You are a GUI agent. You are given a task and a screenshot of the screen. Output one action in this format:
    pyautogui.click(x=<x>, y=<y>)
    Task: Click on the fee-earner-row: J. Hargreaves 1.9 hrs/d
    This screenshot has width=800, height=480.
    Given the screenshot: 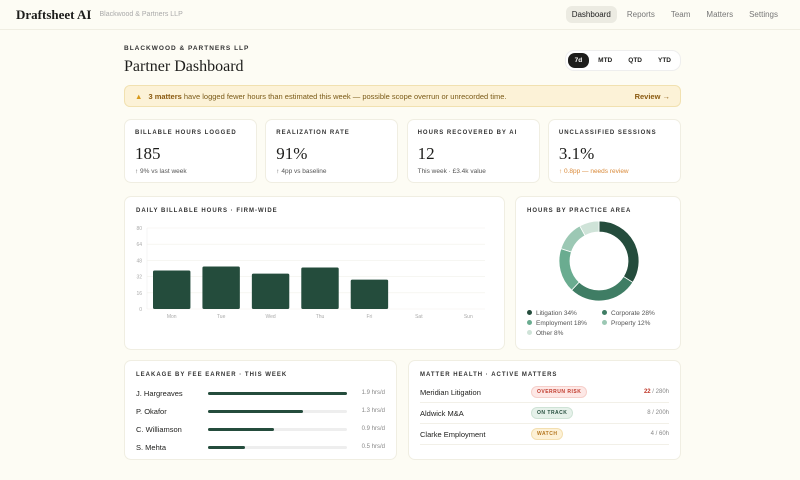 What is the action you would take?
    pyautogui.click(x=260, y=393)
    